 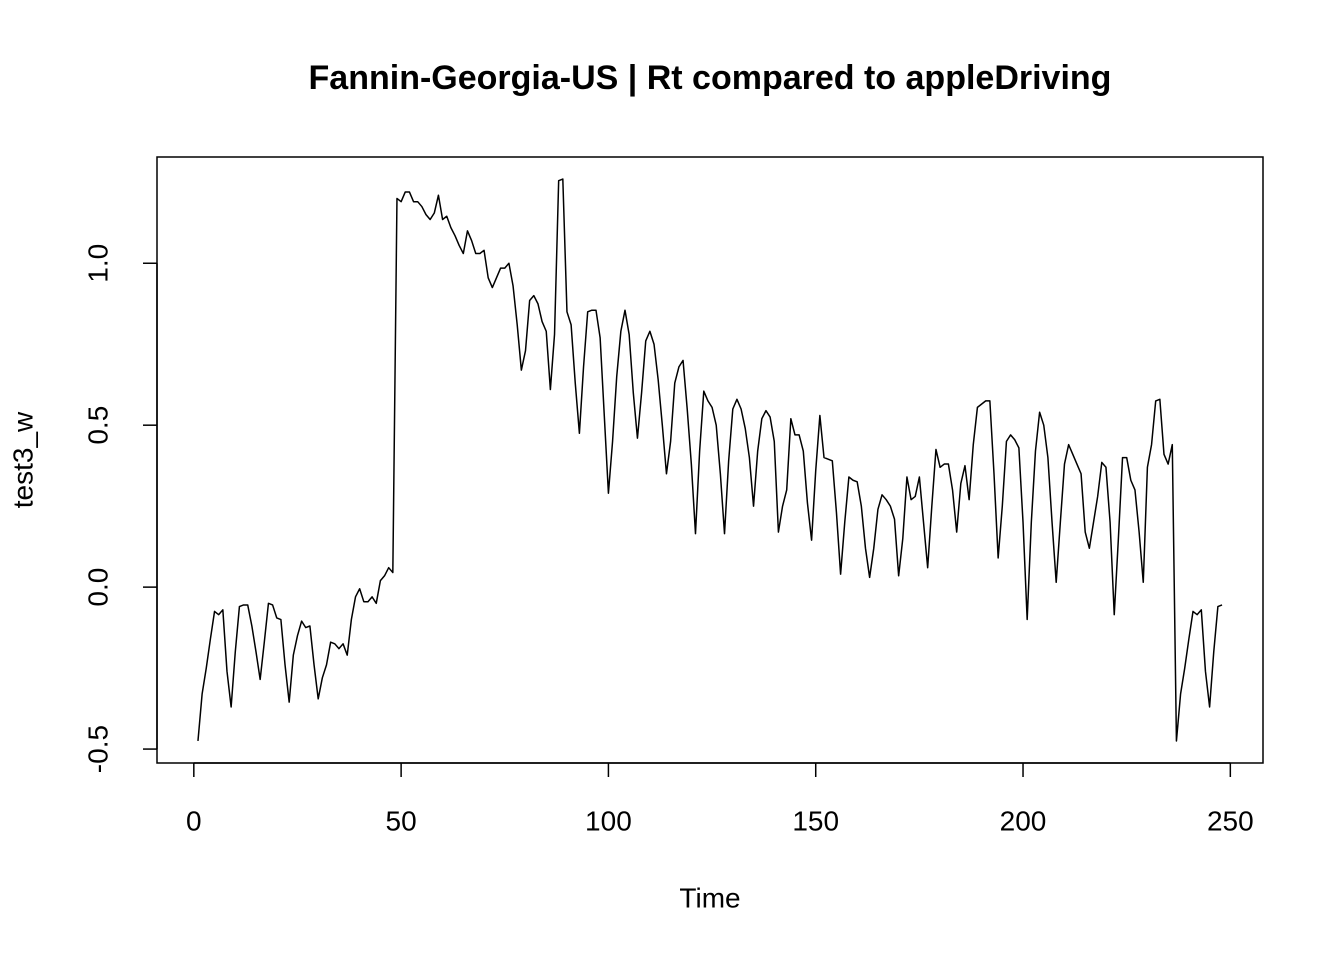 I want to click on y-tick-label: -0.5, so click(x=97, y=749).